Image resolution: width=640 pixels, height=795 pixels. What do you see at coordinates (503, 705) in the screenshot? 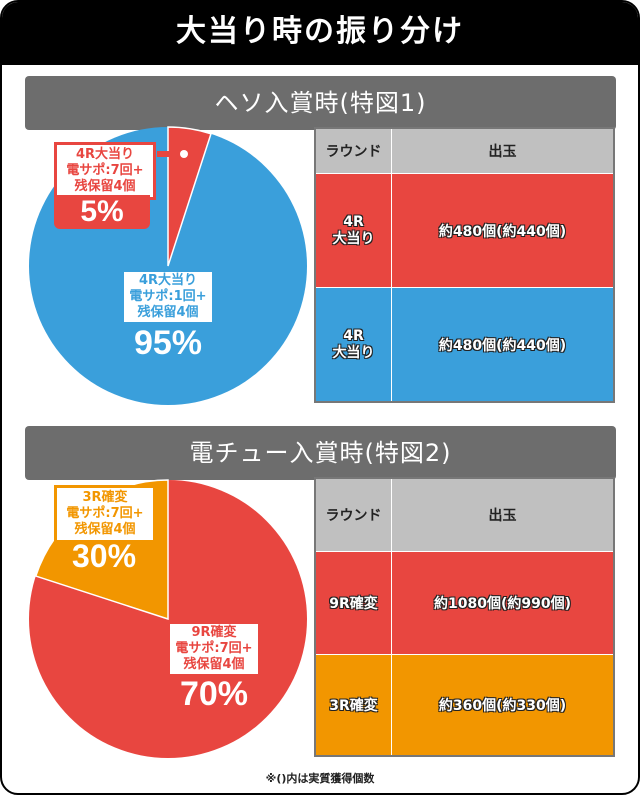
I see `cell-payout: 約360個(約330個)` at bounding box center [503, 705].